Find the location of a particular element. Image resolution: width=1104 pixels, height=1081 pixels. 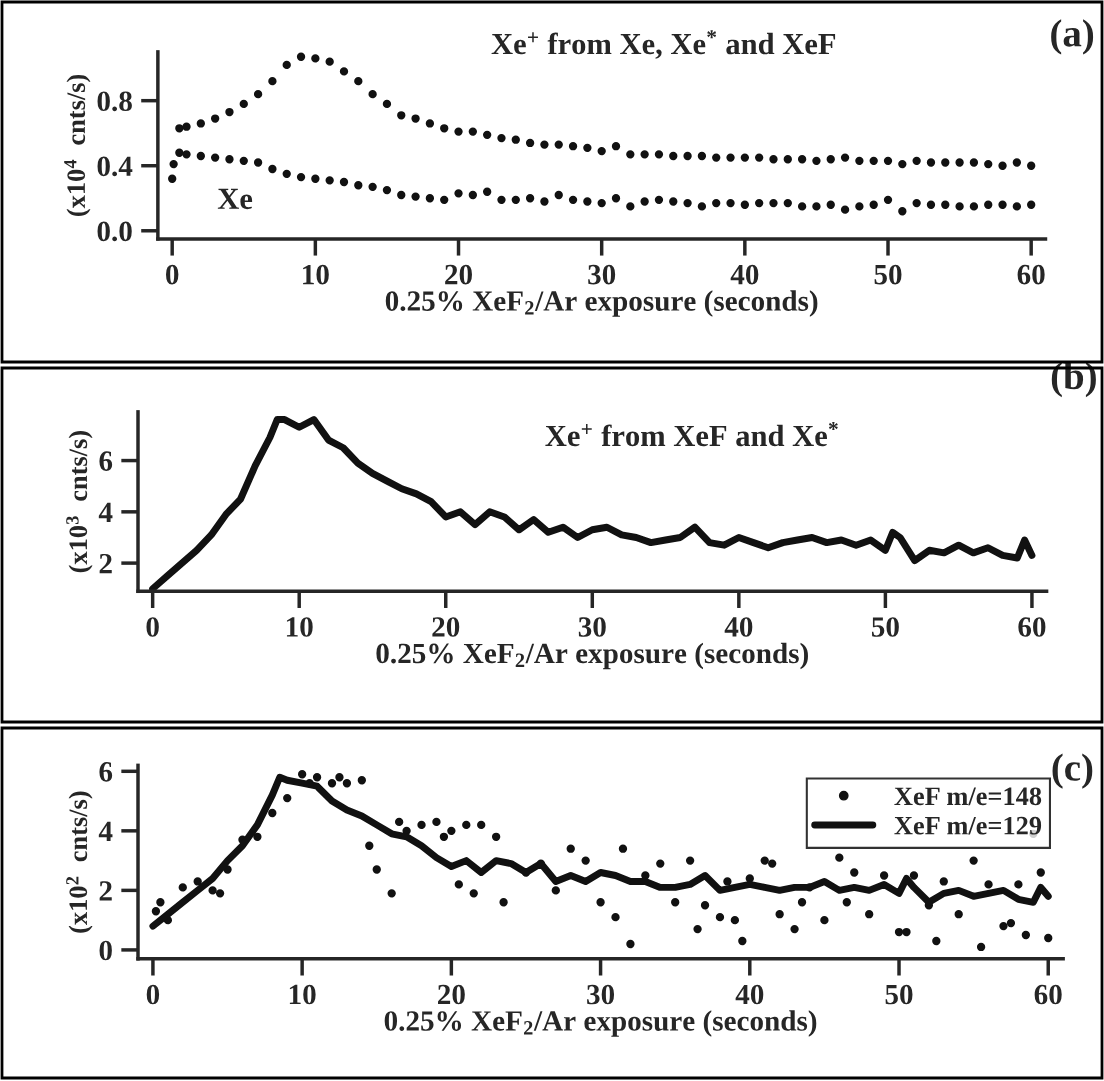

y-tick-label: 0.0 is located at coordinates (114, 231).